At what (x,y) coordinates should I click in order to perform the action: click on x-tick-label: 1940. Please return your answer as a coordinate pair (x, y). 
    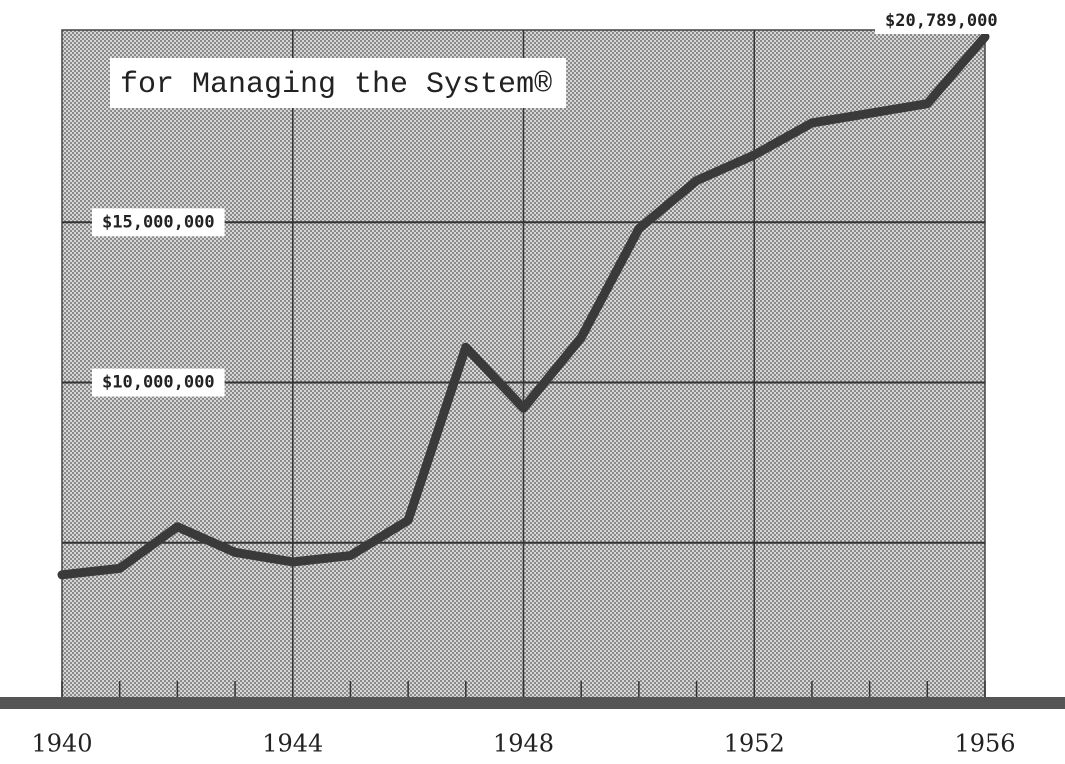
    Looking at the image, I should click on (61, 744).